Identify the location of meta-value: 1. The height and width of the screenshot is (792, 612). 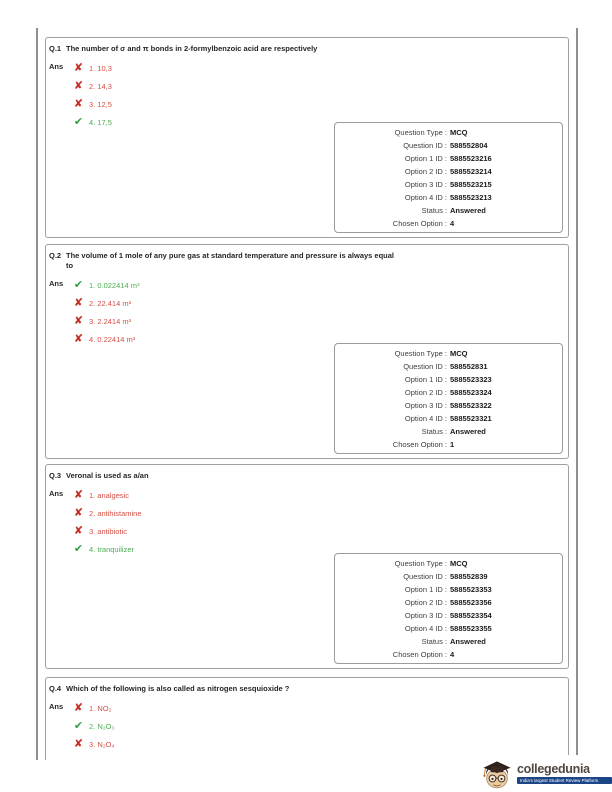
(452, 444).